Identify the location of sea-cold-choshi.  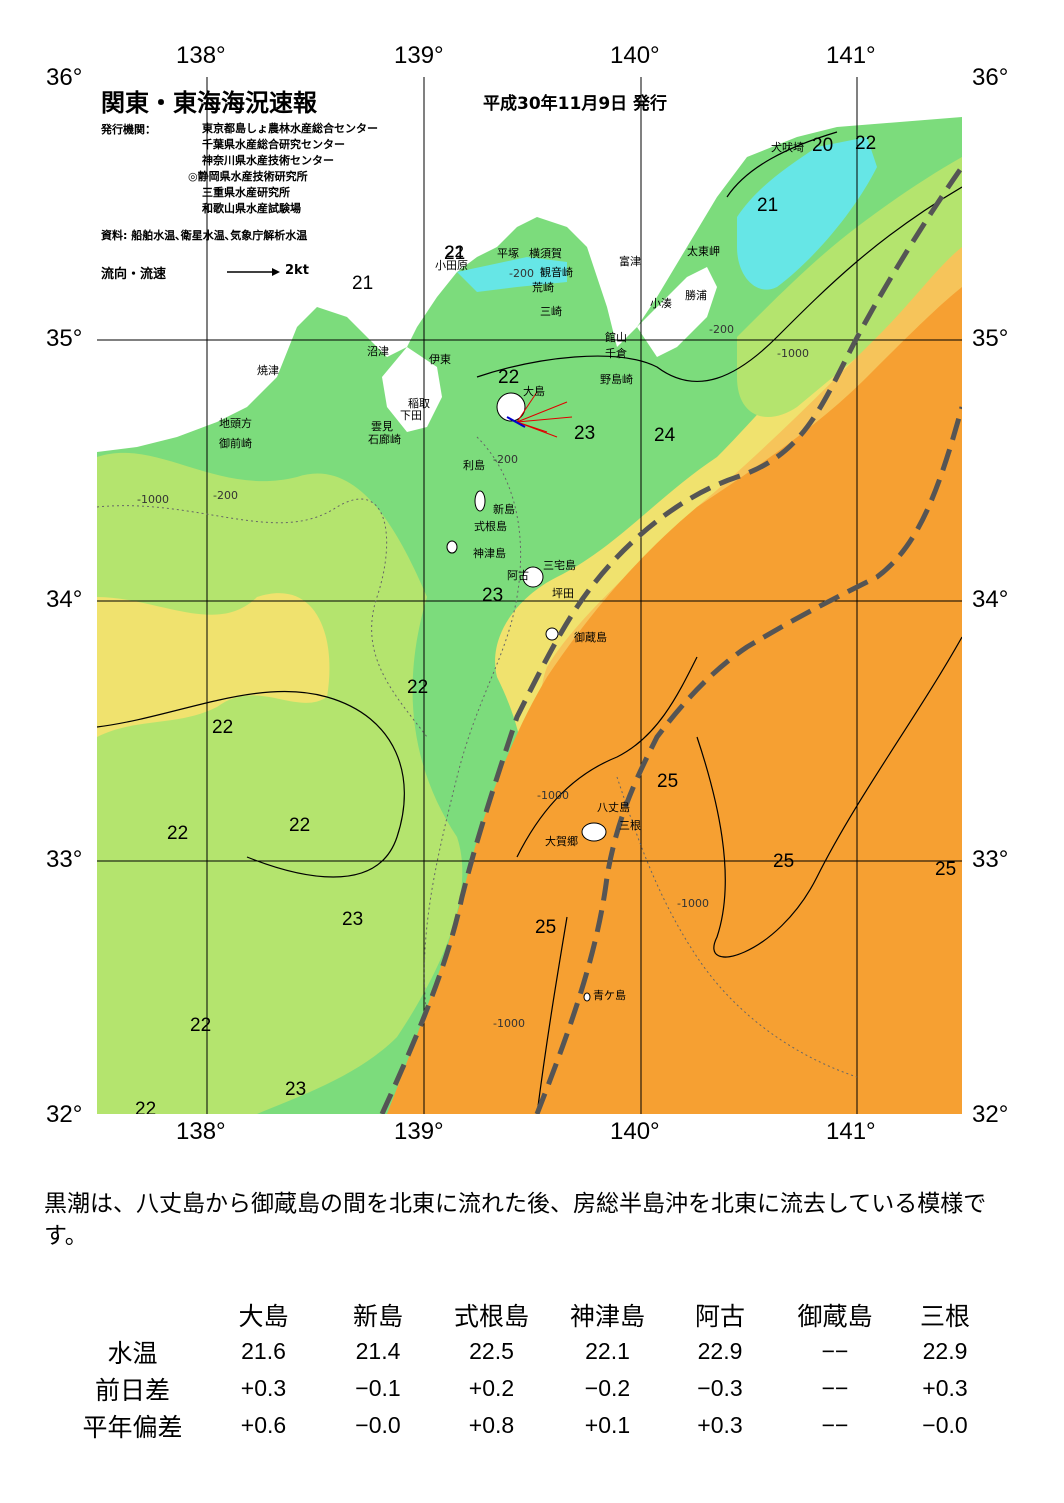
(807, 213).